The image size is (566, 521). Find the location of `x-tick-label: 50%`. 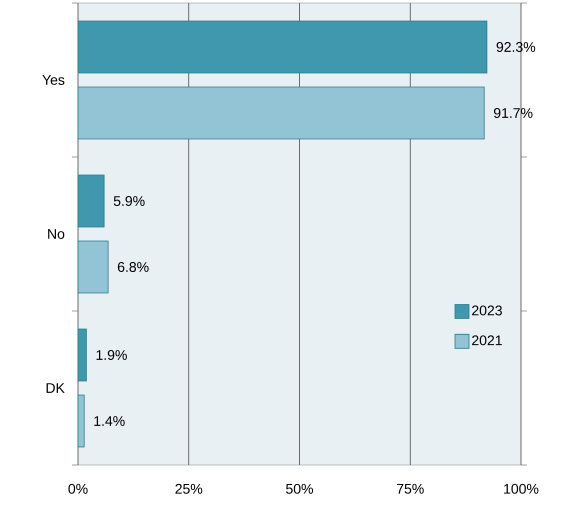

x-tick-label: 50% is located at coordinates (300, 489).